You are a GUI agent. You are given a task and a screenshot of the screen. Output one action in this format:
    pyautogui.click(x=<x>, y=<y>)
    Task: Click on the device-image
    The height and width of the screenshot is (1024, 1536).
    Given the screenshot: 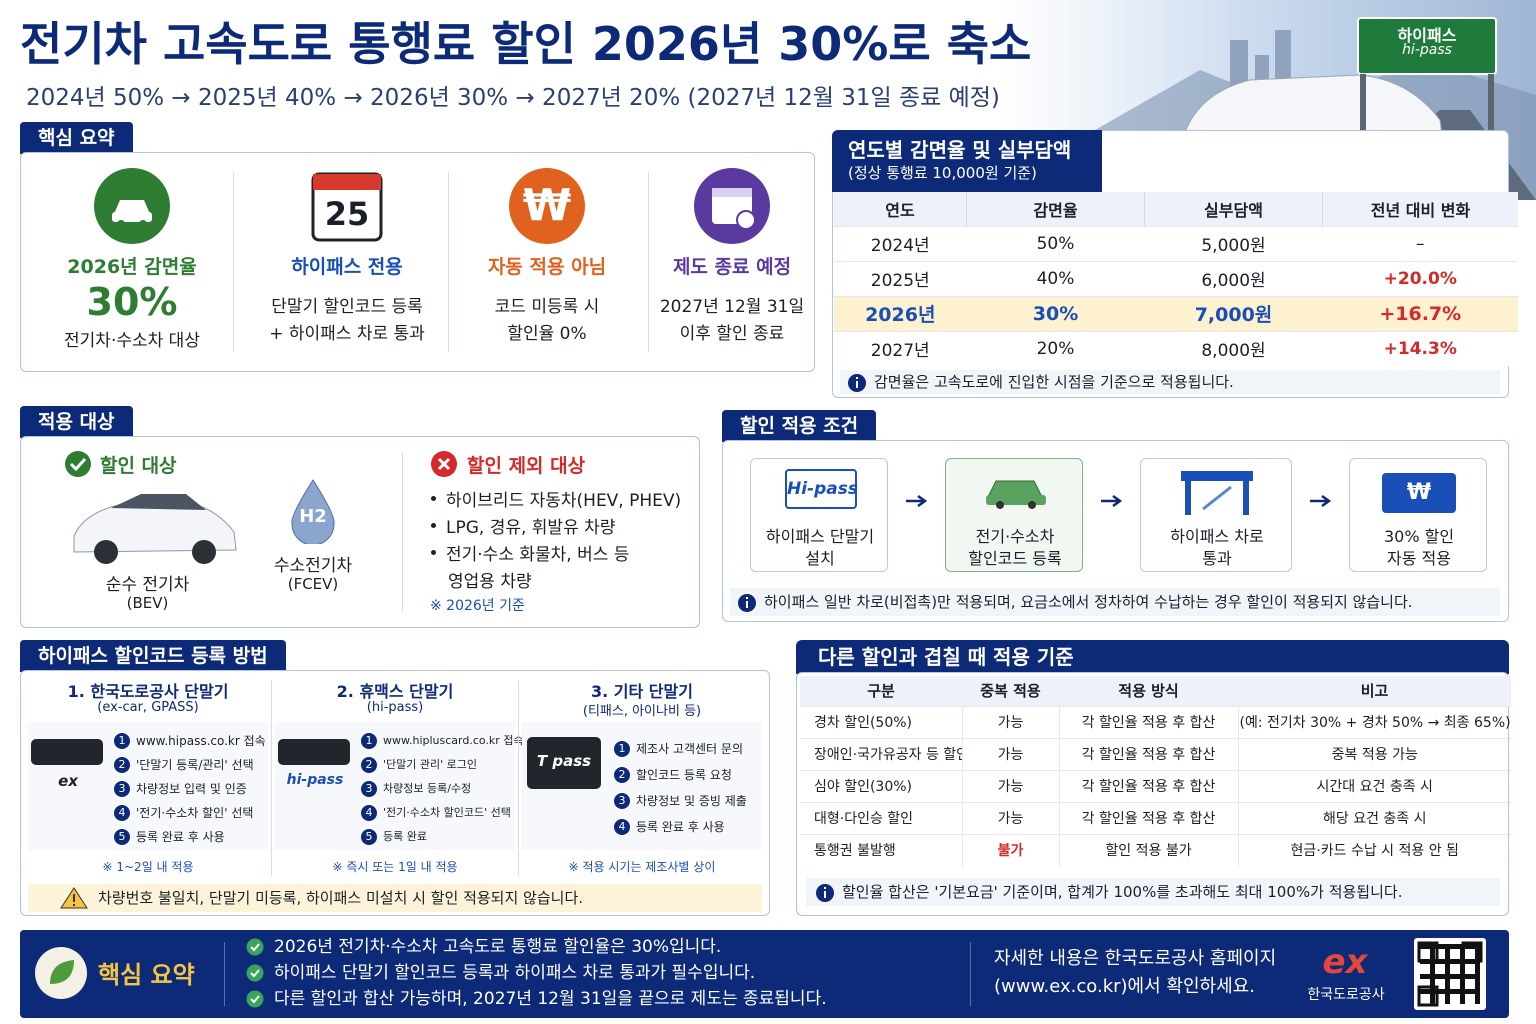 What is the action you would take?
    pyautogui.click(x=564, y=763)
    